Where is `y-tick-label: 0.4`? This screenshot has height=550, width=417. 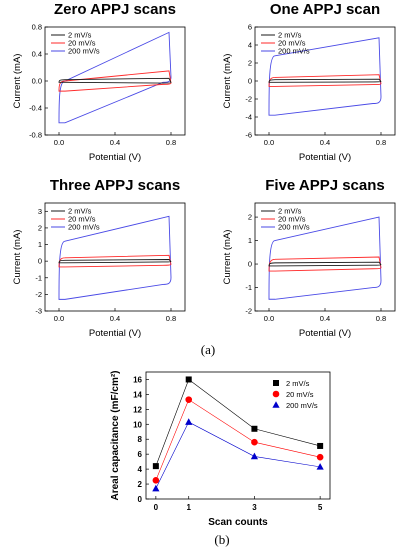
y-tick-label: 0.4 is located at coordinates (37, 54).